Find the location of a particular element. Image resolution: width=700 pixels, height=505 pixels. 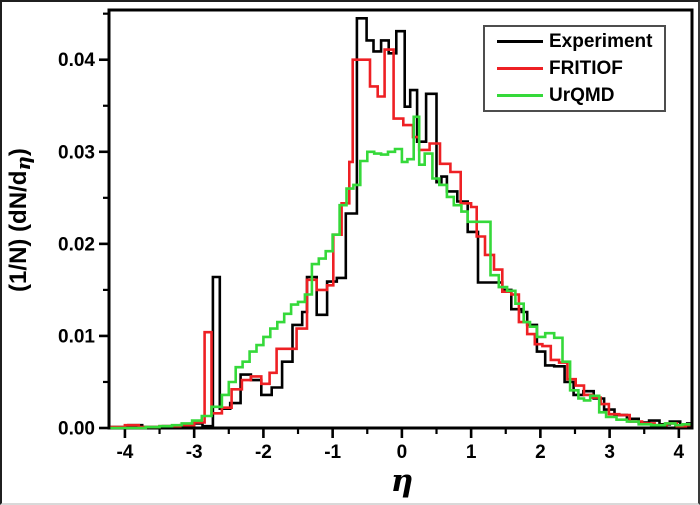

x-tick-label: -4 is located at coordinates (124, 452).